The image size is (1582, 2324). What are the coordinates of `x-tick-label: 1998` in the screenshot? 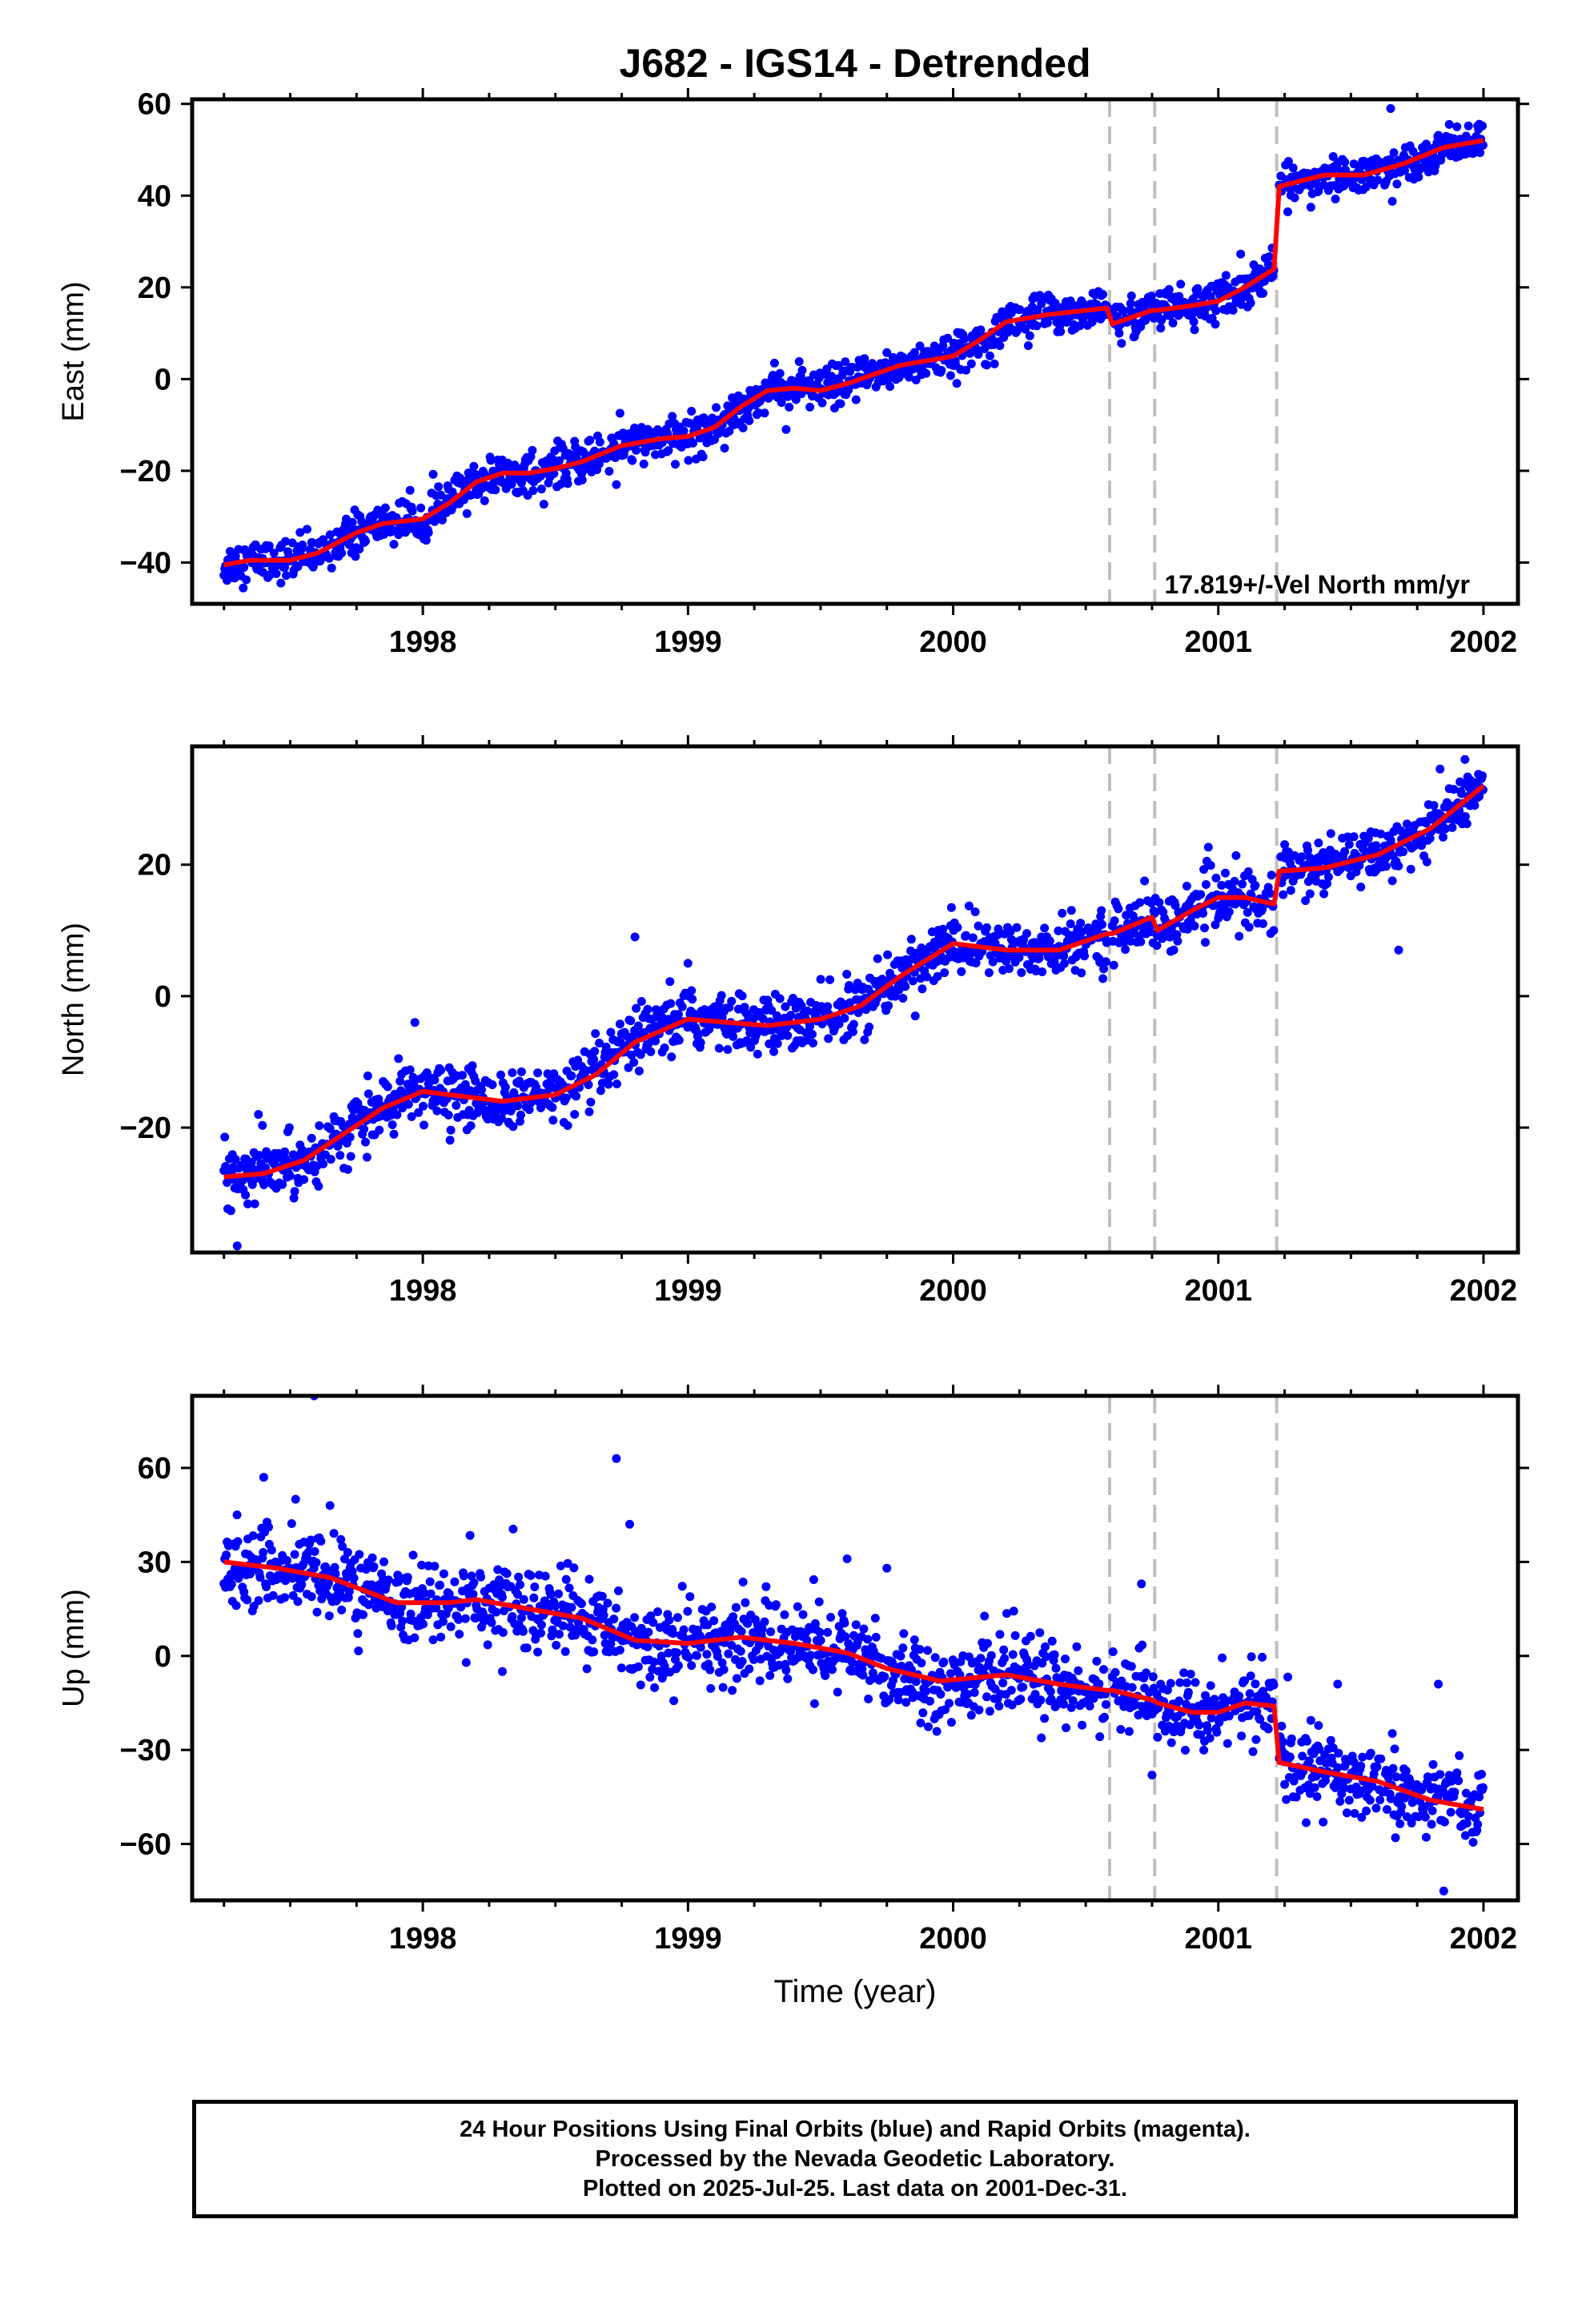 It's located at (423, 1939).